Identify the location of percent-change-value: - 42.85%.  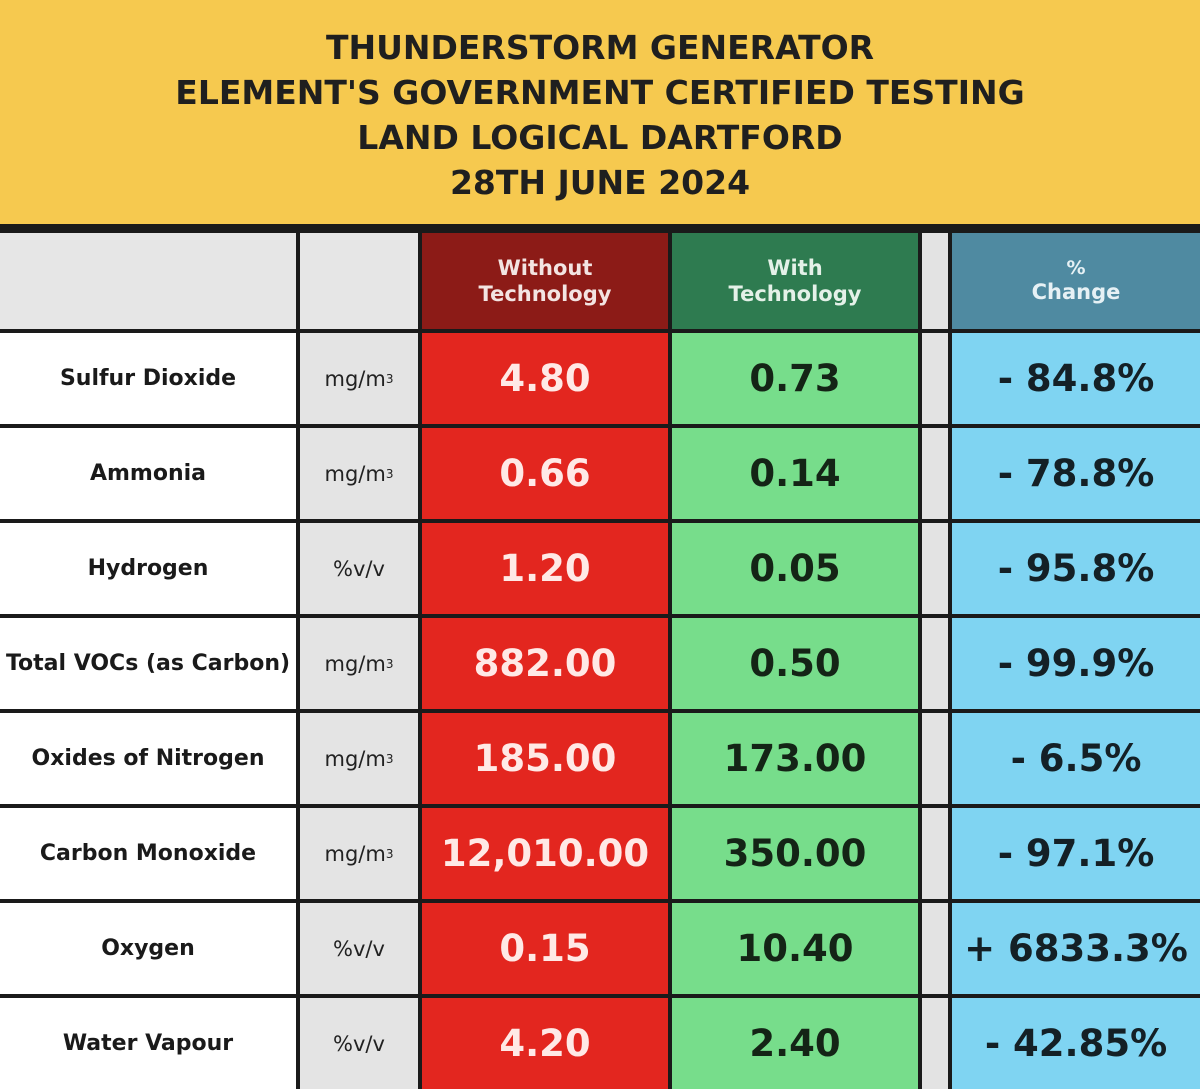
(1076, 1043).